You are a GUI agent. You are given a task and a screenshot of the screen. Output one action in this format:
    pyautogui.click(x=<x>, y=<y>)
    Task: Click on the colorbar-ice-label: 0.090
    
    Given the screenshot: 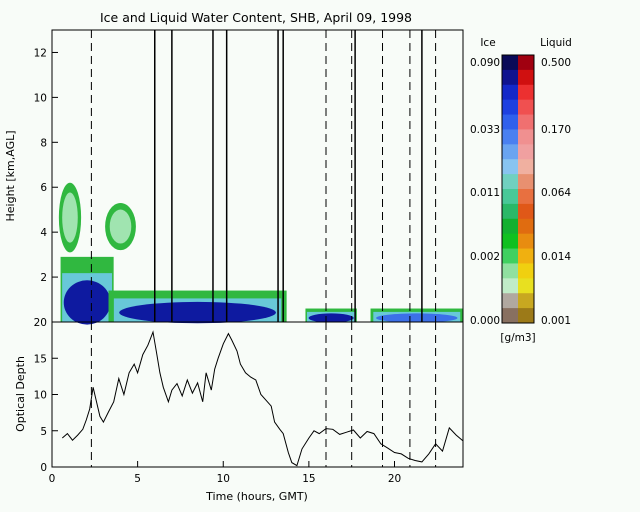 What is the action you would take?
    pyautogui.click(x=485, y=63)
    